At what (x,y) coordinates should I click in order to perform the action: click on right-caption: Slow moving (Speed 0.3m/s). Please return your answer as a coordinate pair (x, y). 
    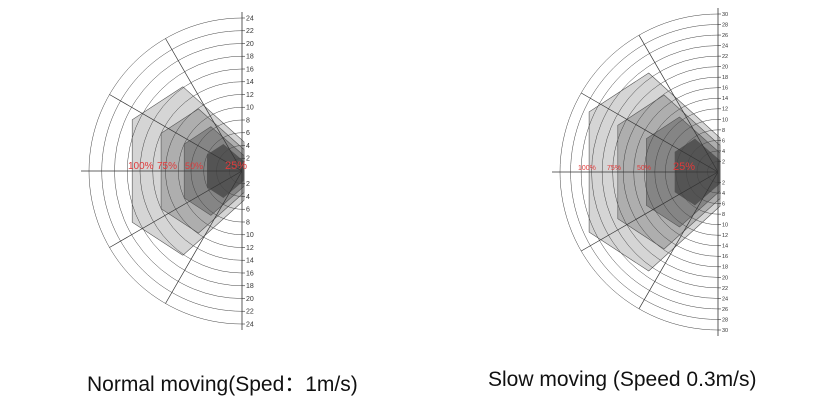
    Looking at the image, I should click on (622, 379).